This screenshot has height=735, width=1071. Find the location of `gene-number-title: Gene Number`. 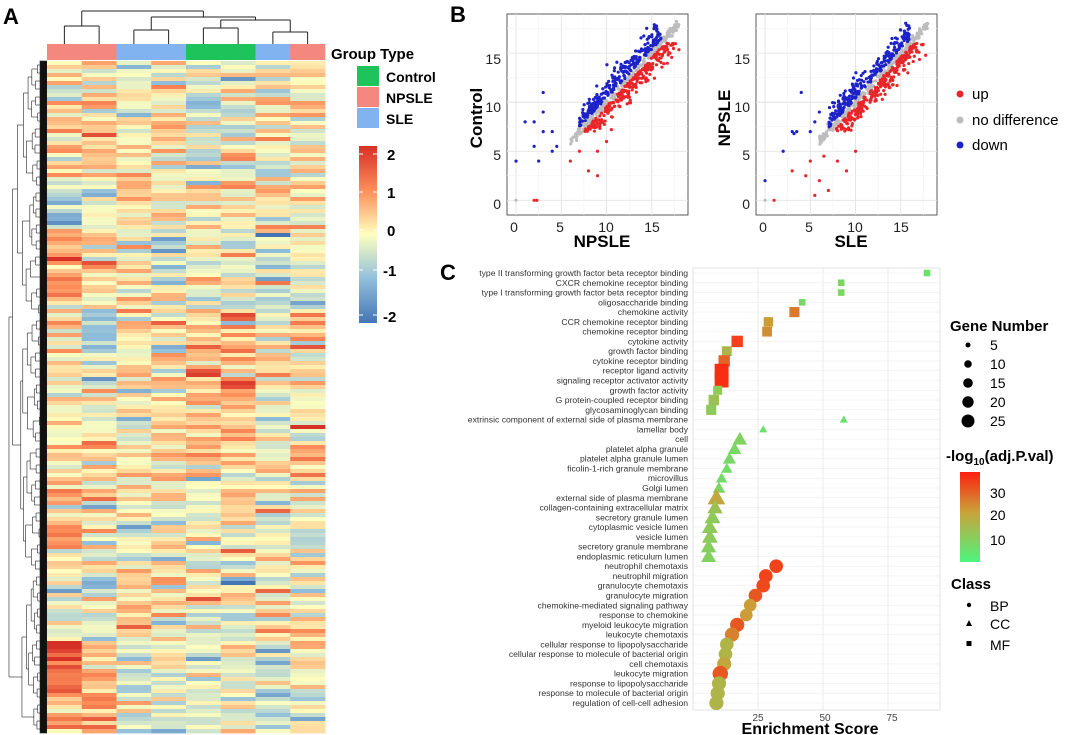

gene-number-title: Gene Number is located at coordinates (999, 326).